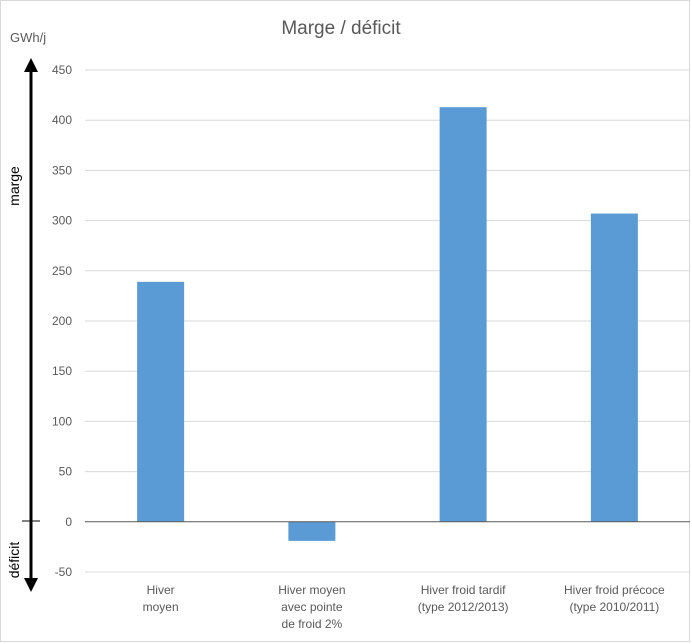  What do you see at coordinates (31, 65) in the screenshot?
I see `arrow-up-head` at bounding box center [31, 65].